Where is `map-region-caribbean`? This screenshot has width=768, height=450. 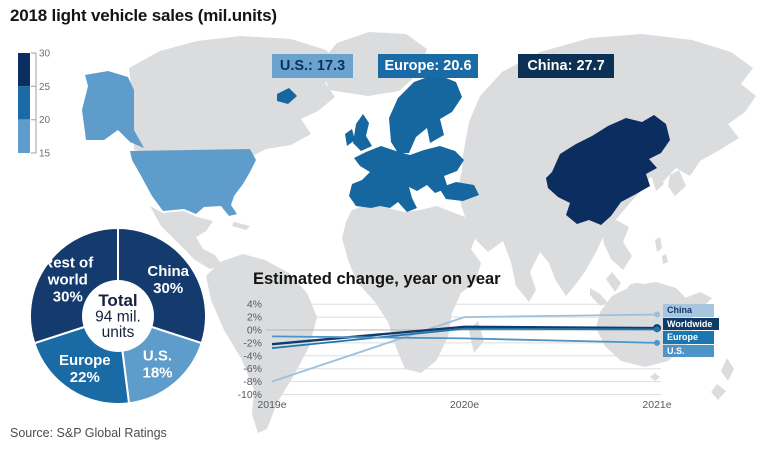
map-region-caribbean is located at coordinates (241, 226).